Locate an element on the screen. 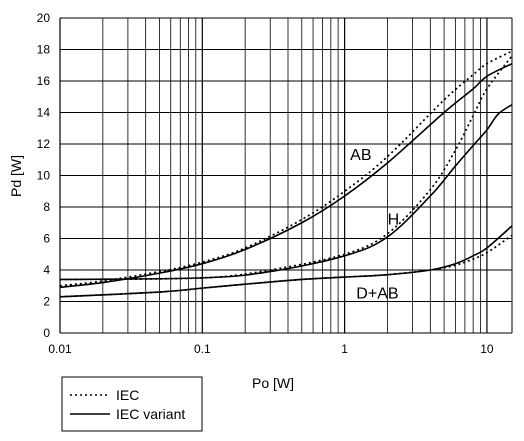  x-tick-label: 1 is located at coordinates (344, 349).